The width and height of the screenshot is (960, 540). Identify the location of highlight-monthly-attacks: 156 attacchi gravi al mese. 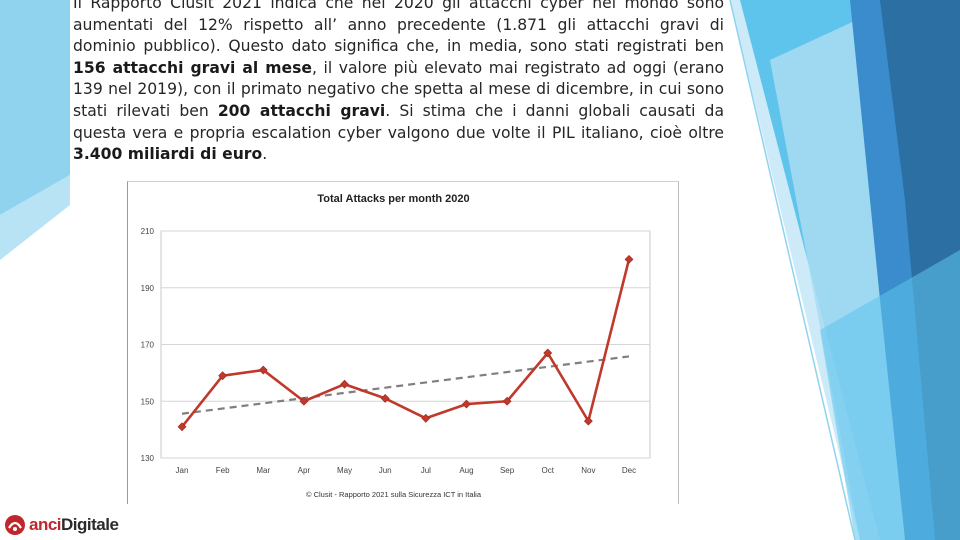
(192, 67).